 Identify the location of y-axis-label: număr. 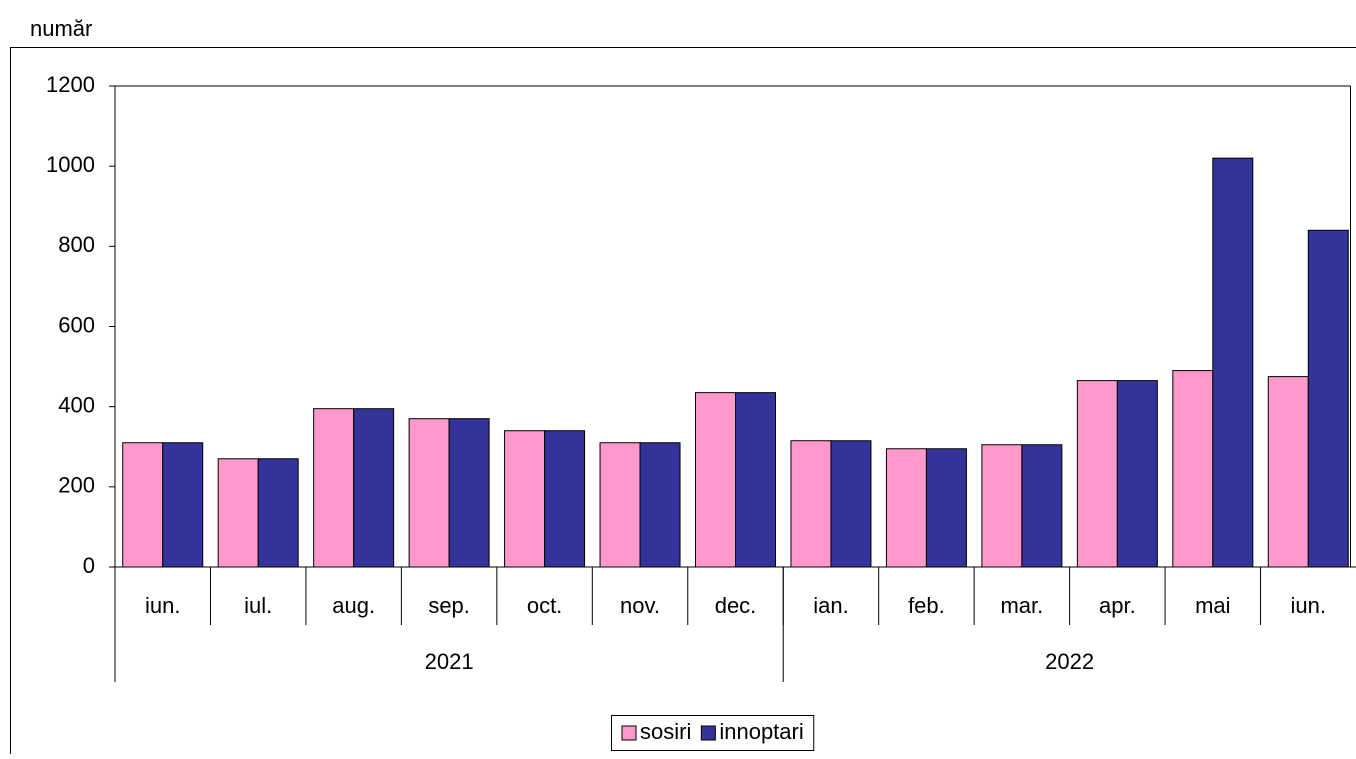
(61, 28).